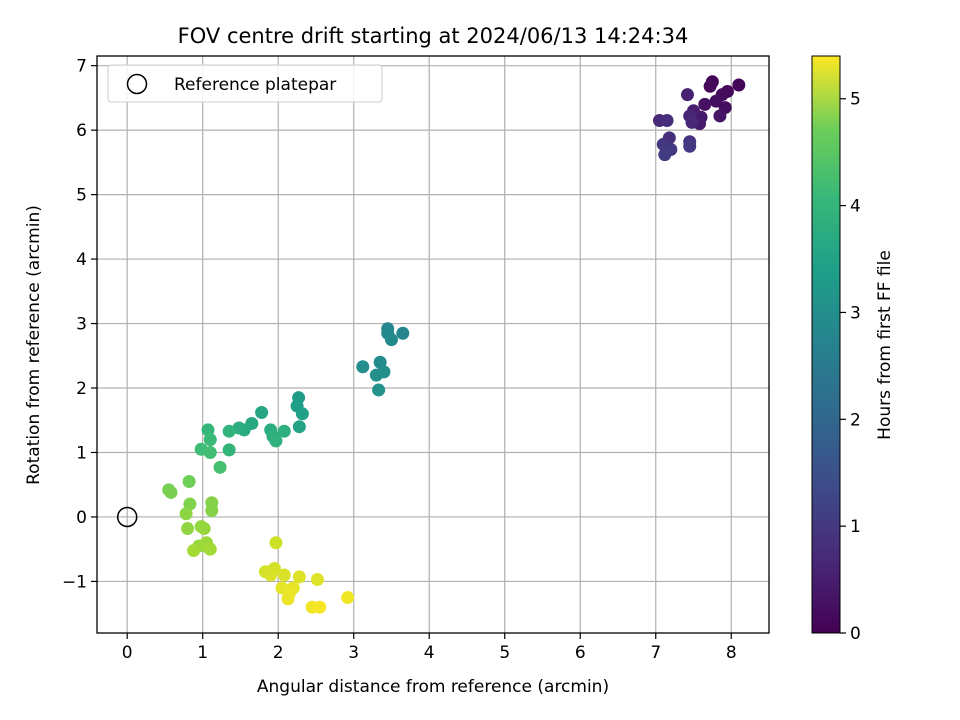 This screenshot has width=960, height=720. What do you see at coordinates (855, 634) in the screenshot?
I see `colorbar-tick-label: 0` at bounding box center [855, 634].